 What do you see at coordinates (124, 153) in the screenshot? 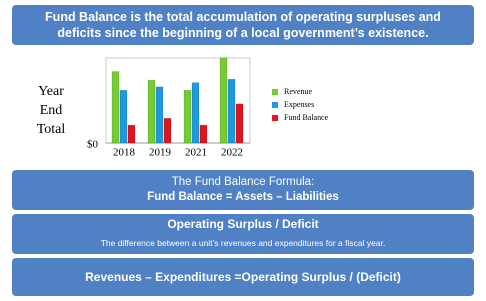
I see `x-tick-label: 2018` at bounding box center [124, 153].